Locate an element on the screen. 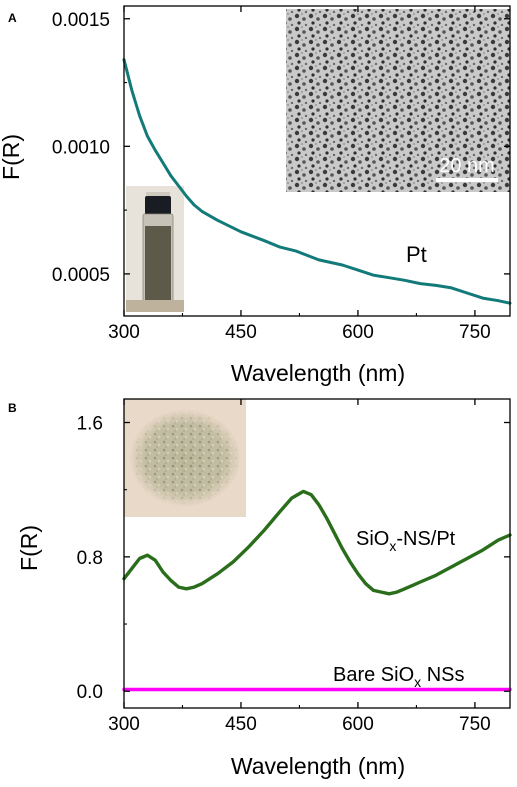 This screenshot has width=517, height=787. y-tick-label-b-2: 1.6 is located at coordinates (90, 424).